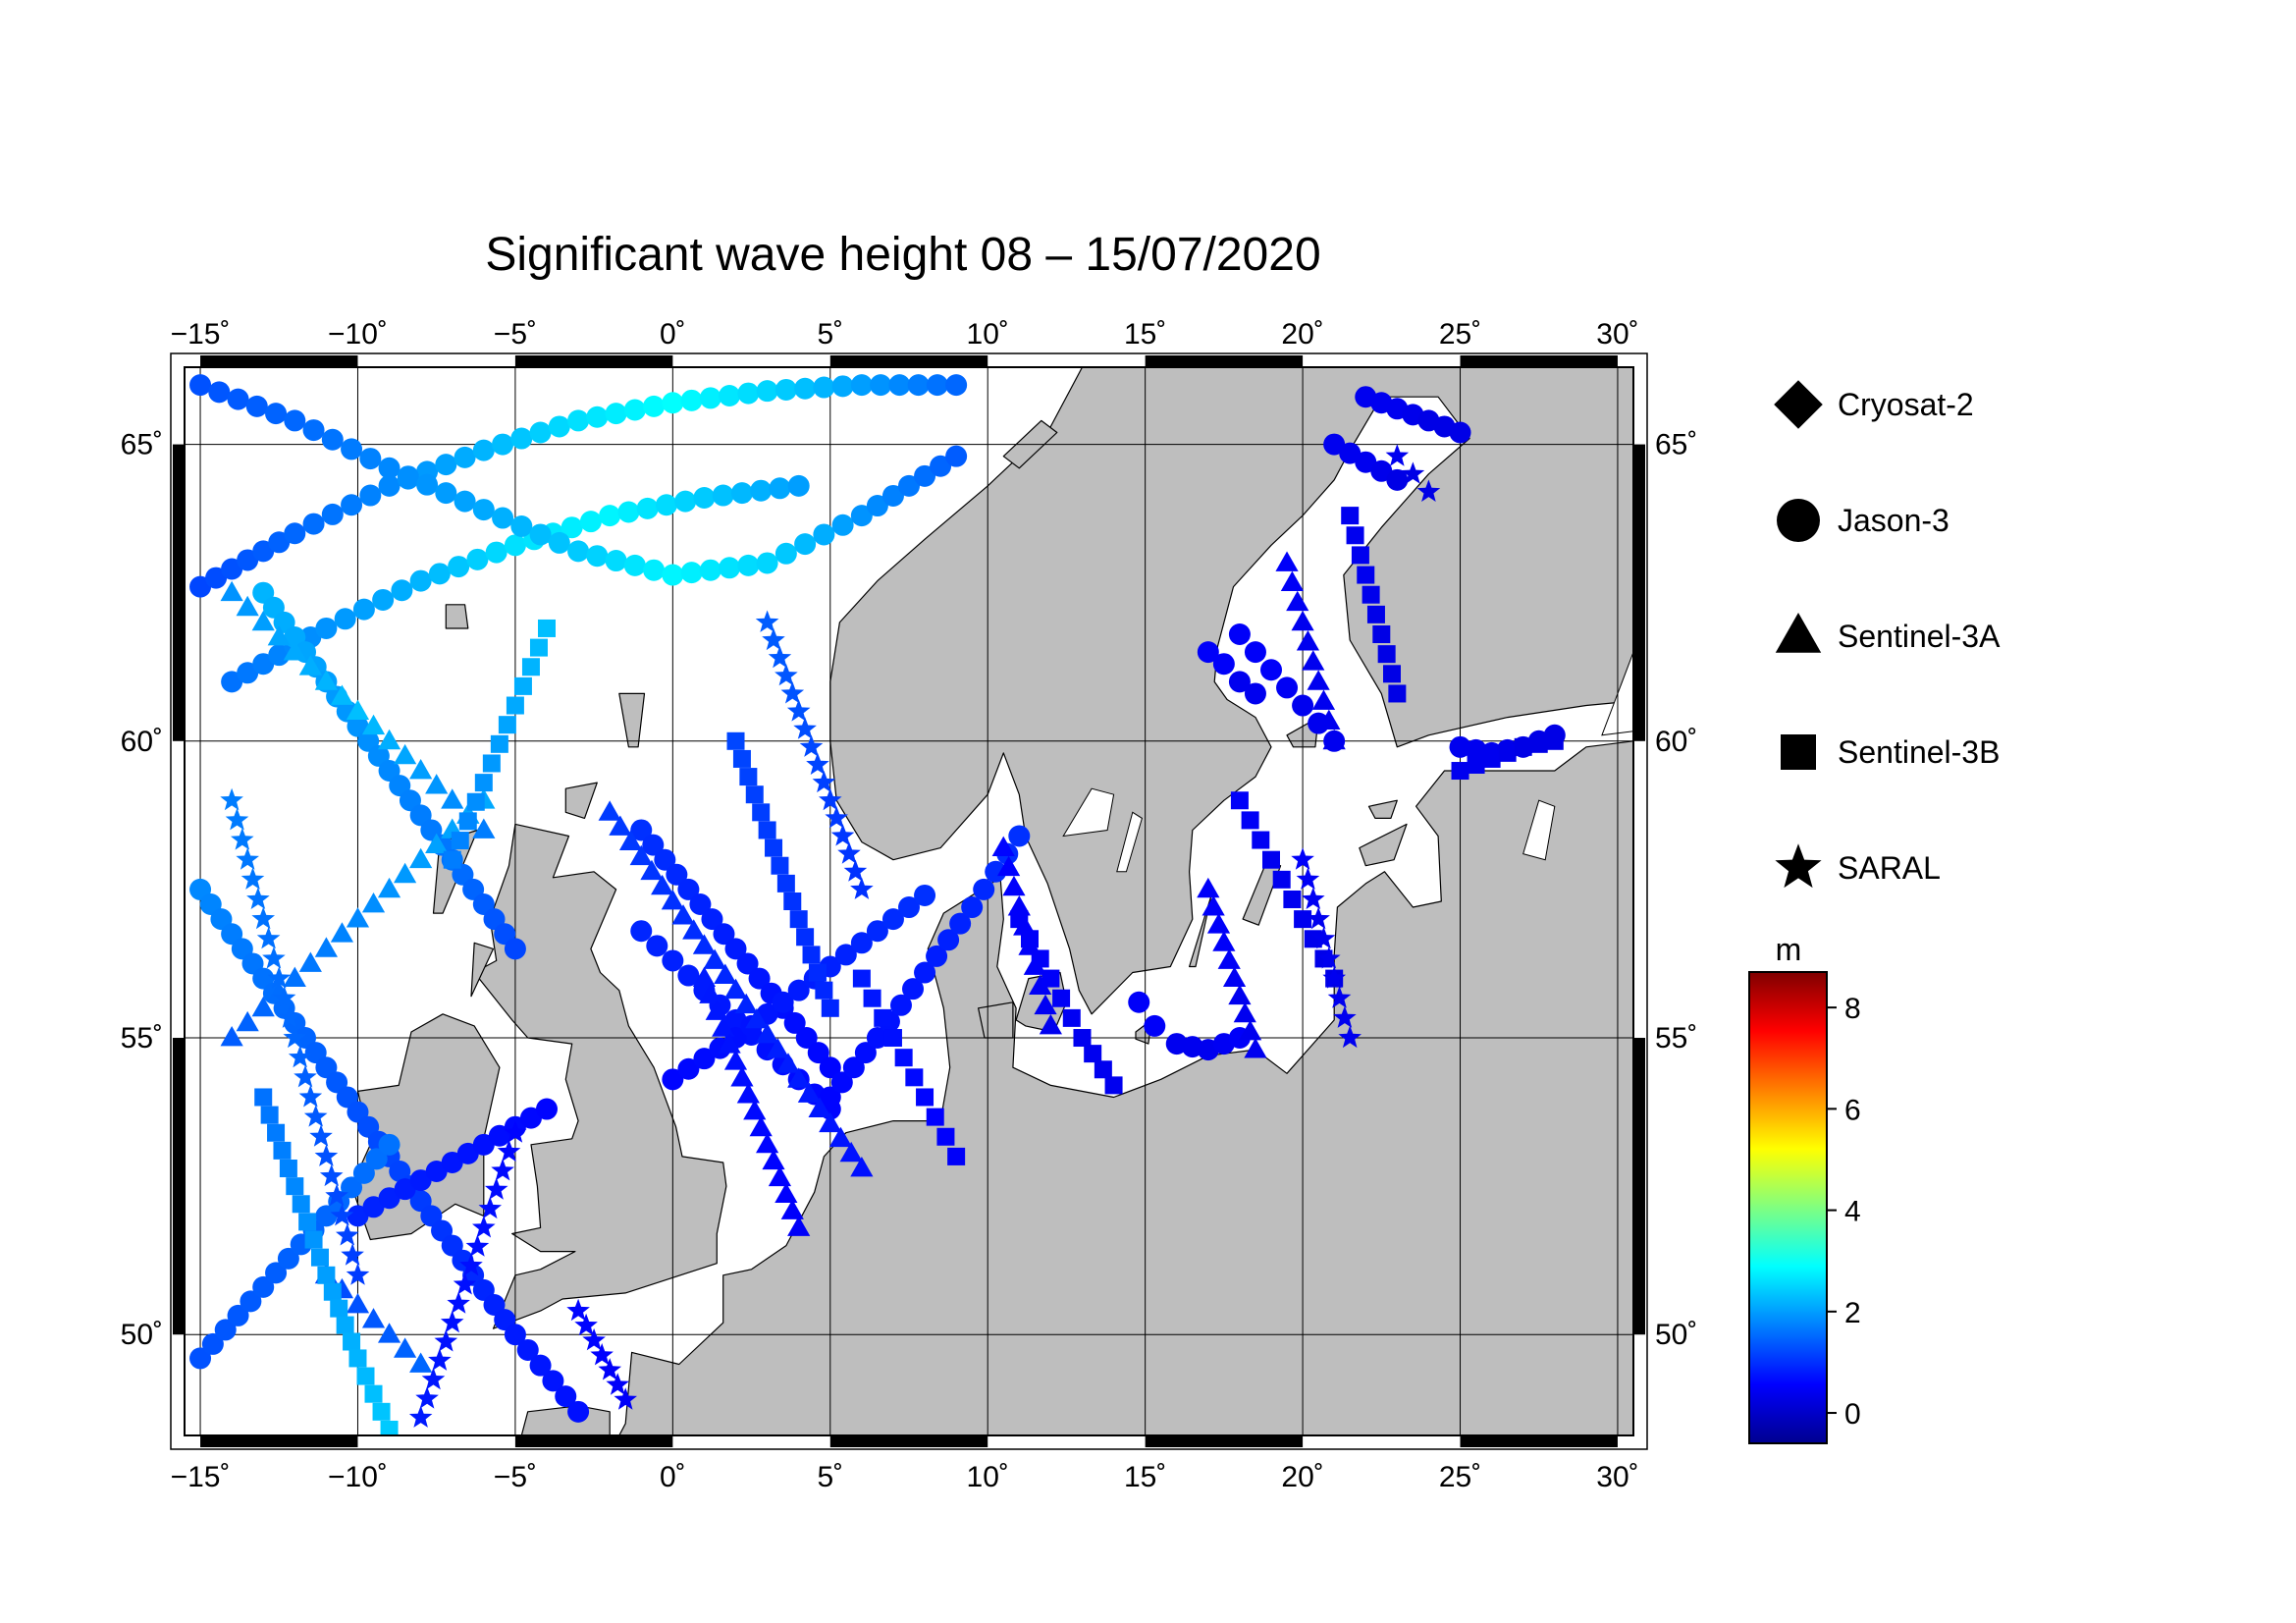  Describe the element at coordinates (142, 1335) in the screenshot. I see `lat-tick-label-left: 50˚` at that location.